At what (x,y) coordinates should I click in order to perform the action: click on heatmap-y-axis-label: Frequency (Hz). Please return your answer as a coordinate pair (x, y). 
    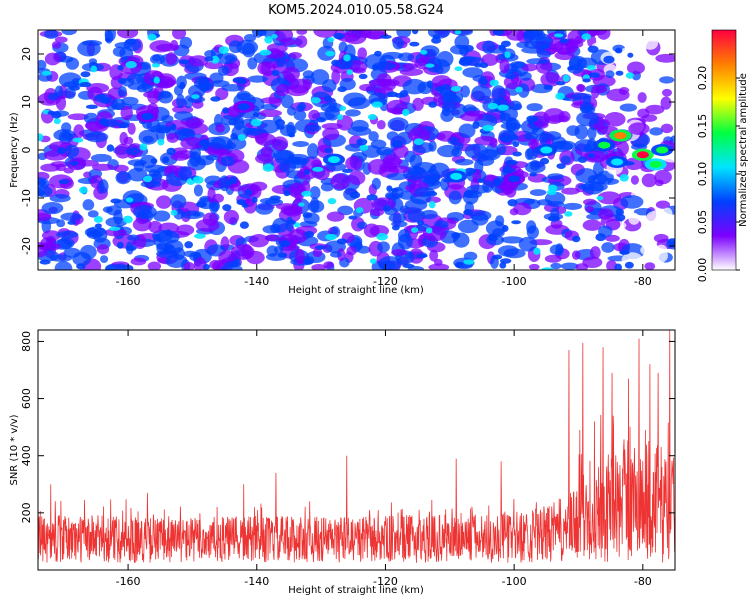
    Looking at the image, I should click on (14, 150).